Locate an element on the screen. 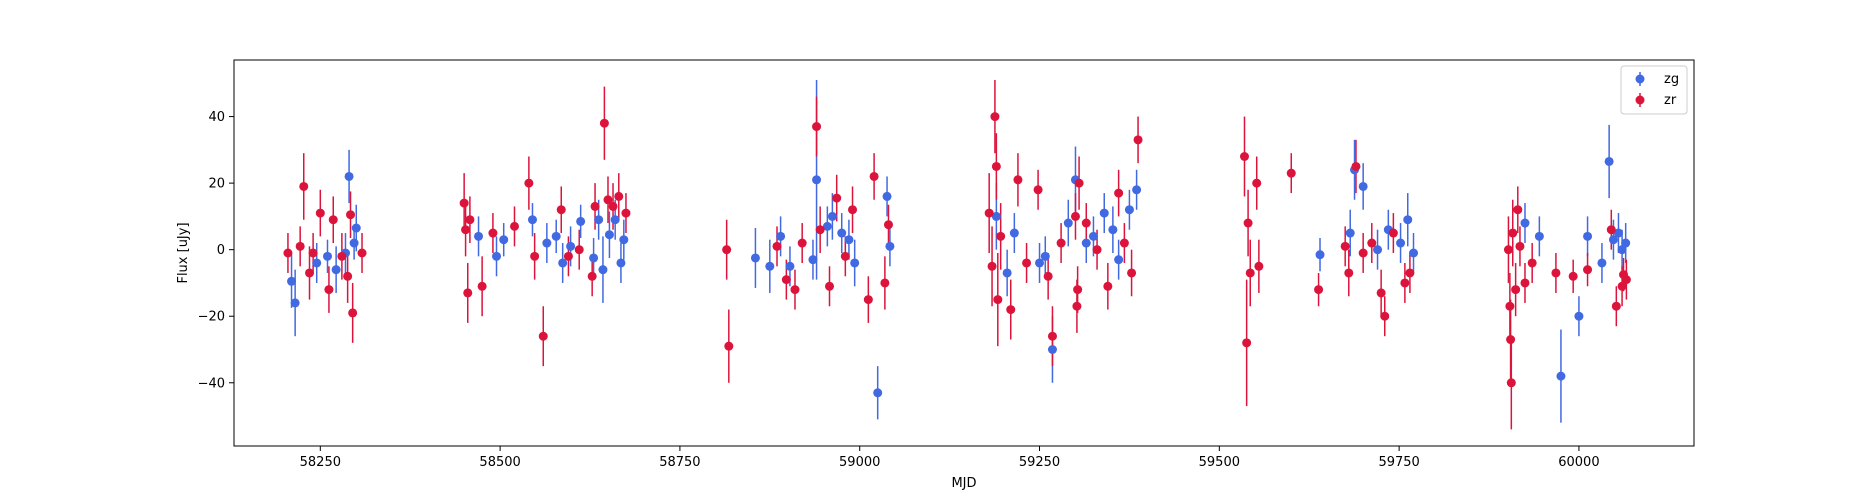 This screenshot has height=500, width=1875. x-tick-label: 59250 is located at coordinates (1039, 462).